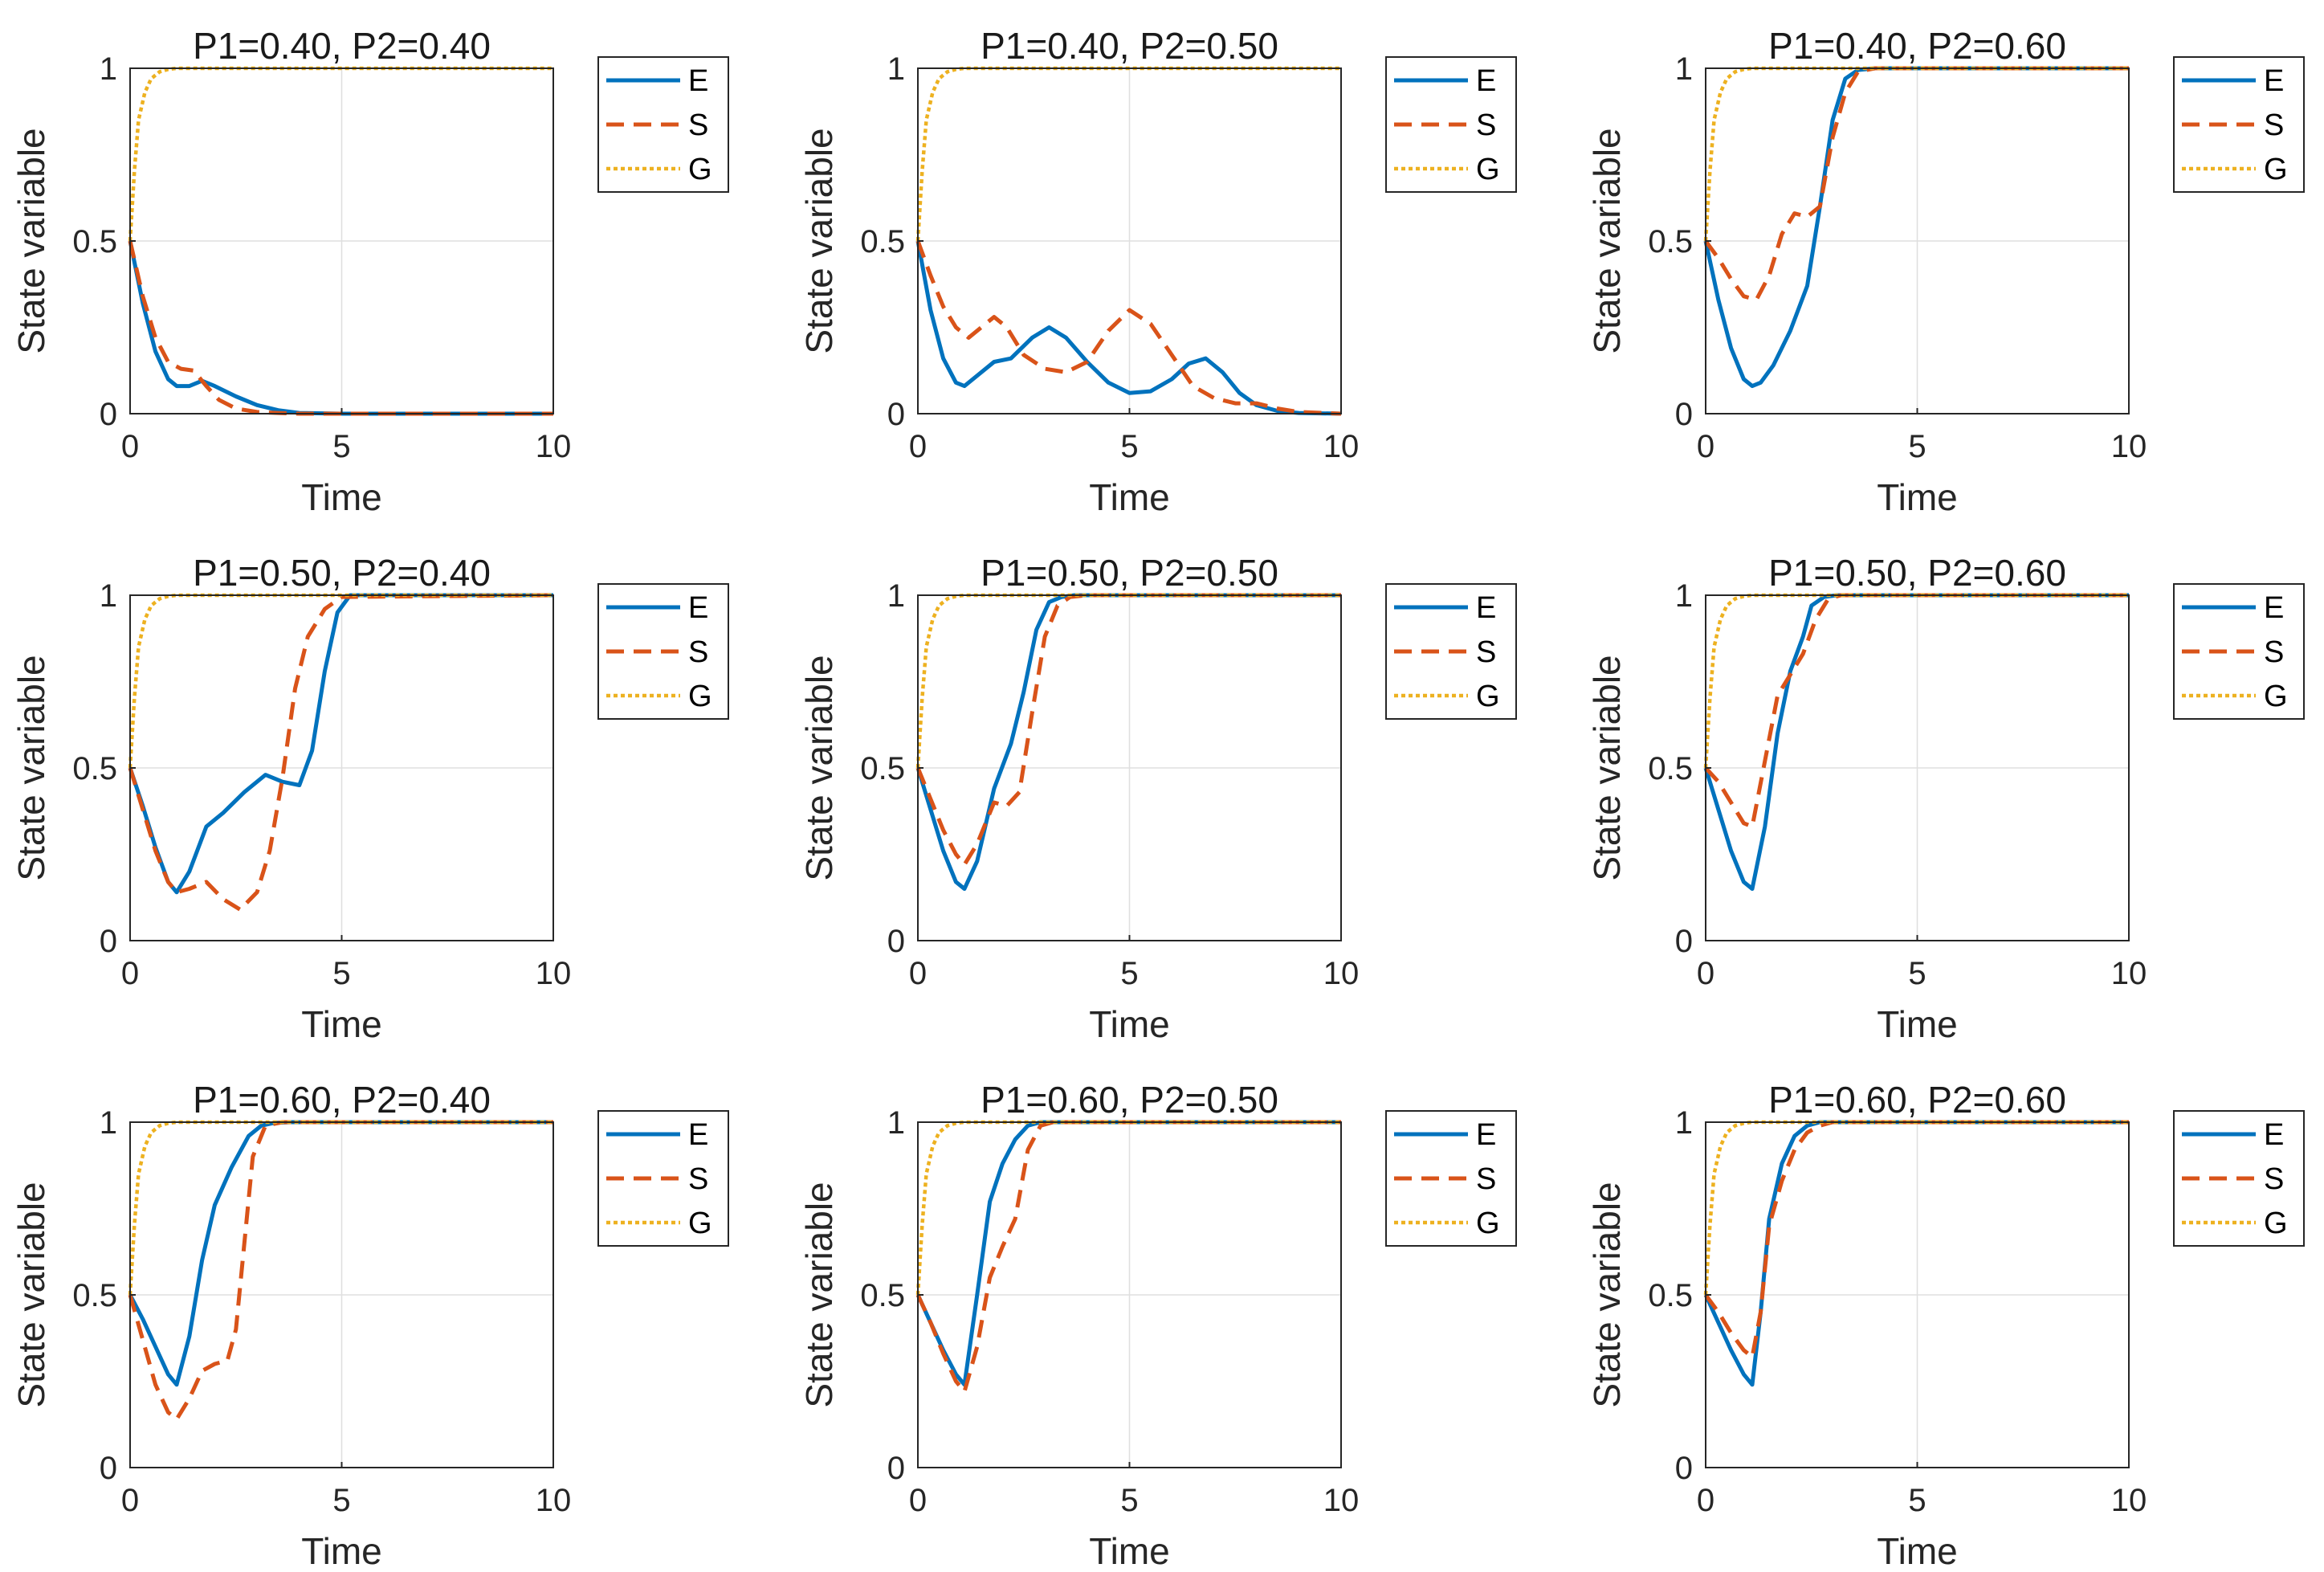 This screenshot has width=2324, height=1572. What do you see at coordinates (342, 1100) in the screenshot?
I see `subplot-title: P1=0.60, P2=0.40` at bounding box center [342, 1100].